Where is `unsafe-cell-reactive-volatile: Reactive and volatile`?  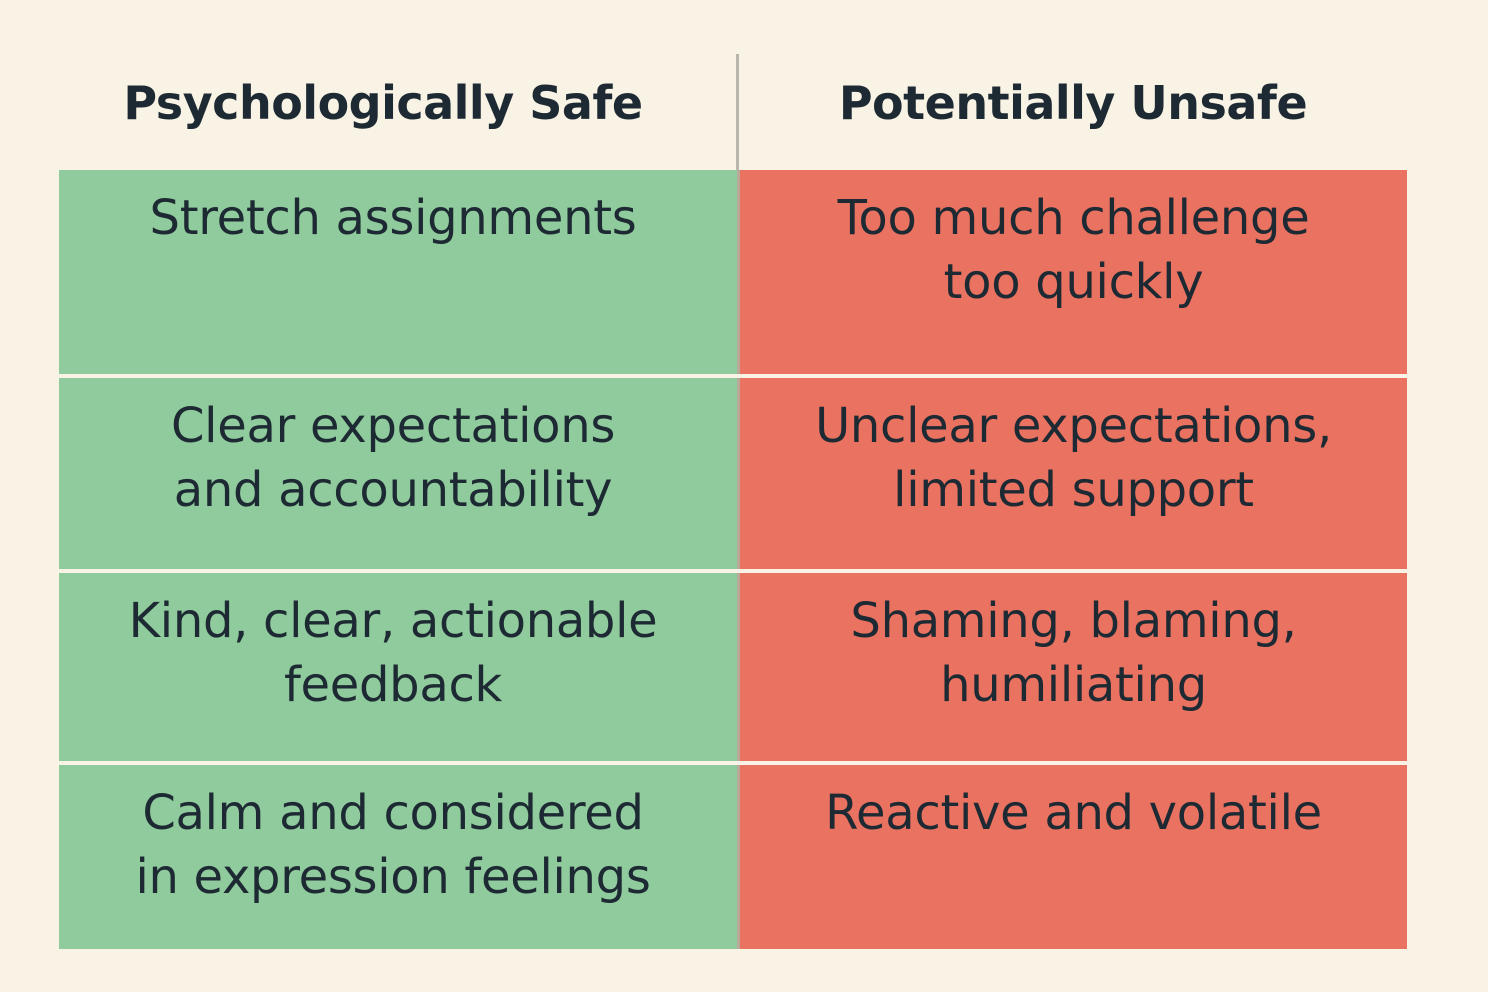 unsafe-cell-reactive-volatile: Reactive and volatile is located at coordinates (1072, 857).